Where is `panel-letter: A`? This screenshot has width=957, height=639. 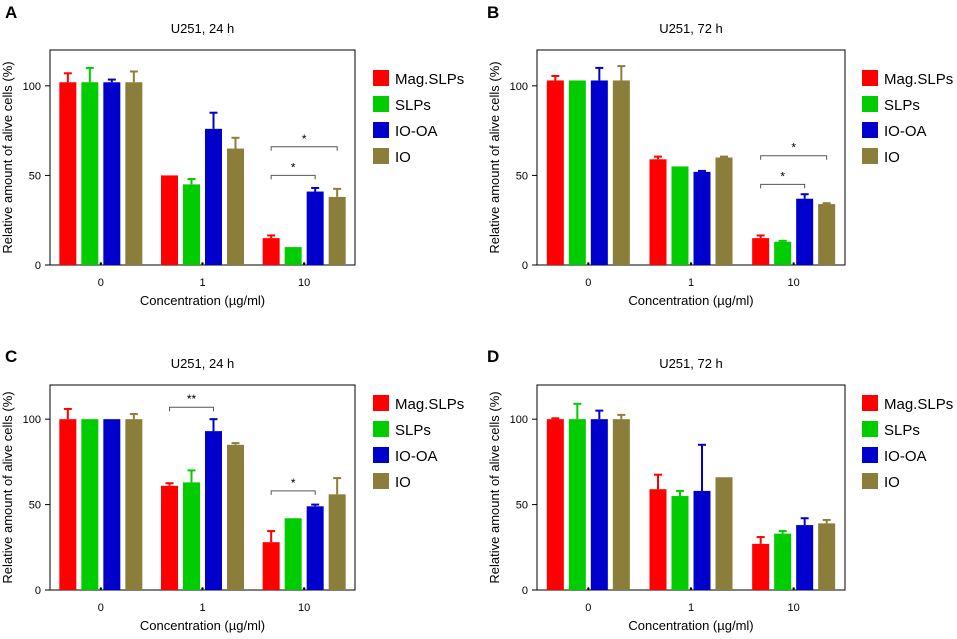 panel-letter: A is located at coordinates (11, 12).